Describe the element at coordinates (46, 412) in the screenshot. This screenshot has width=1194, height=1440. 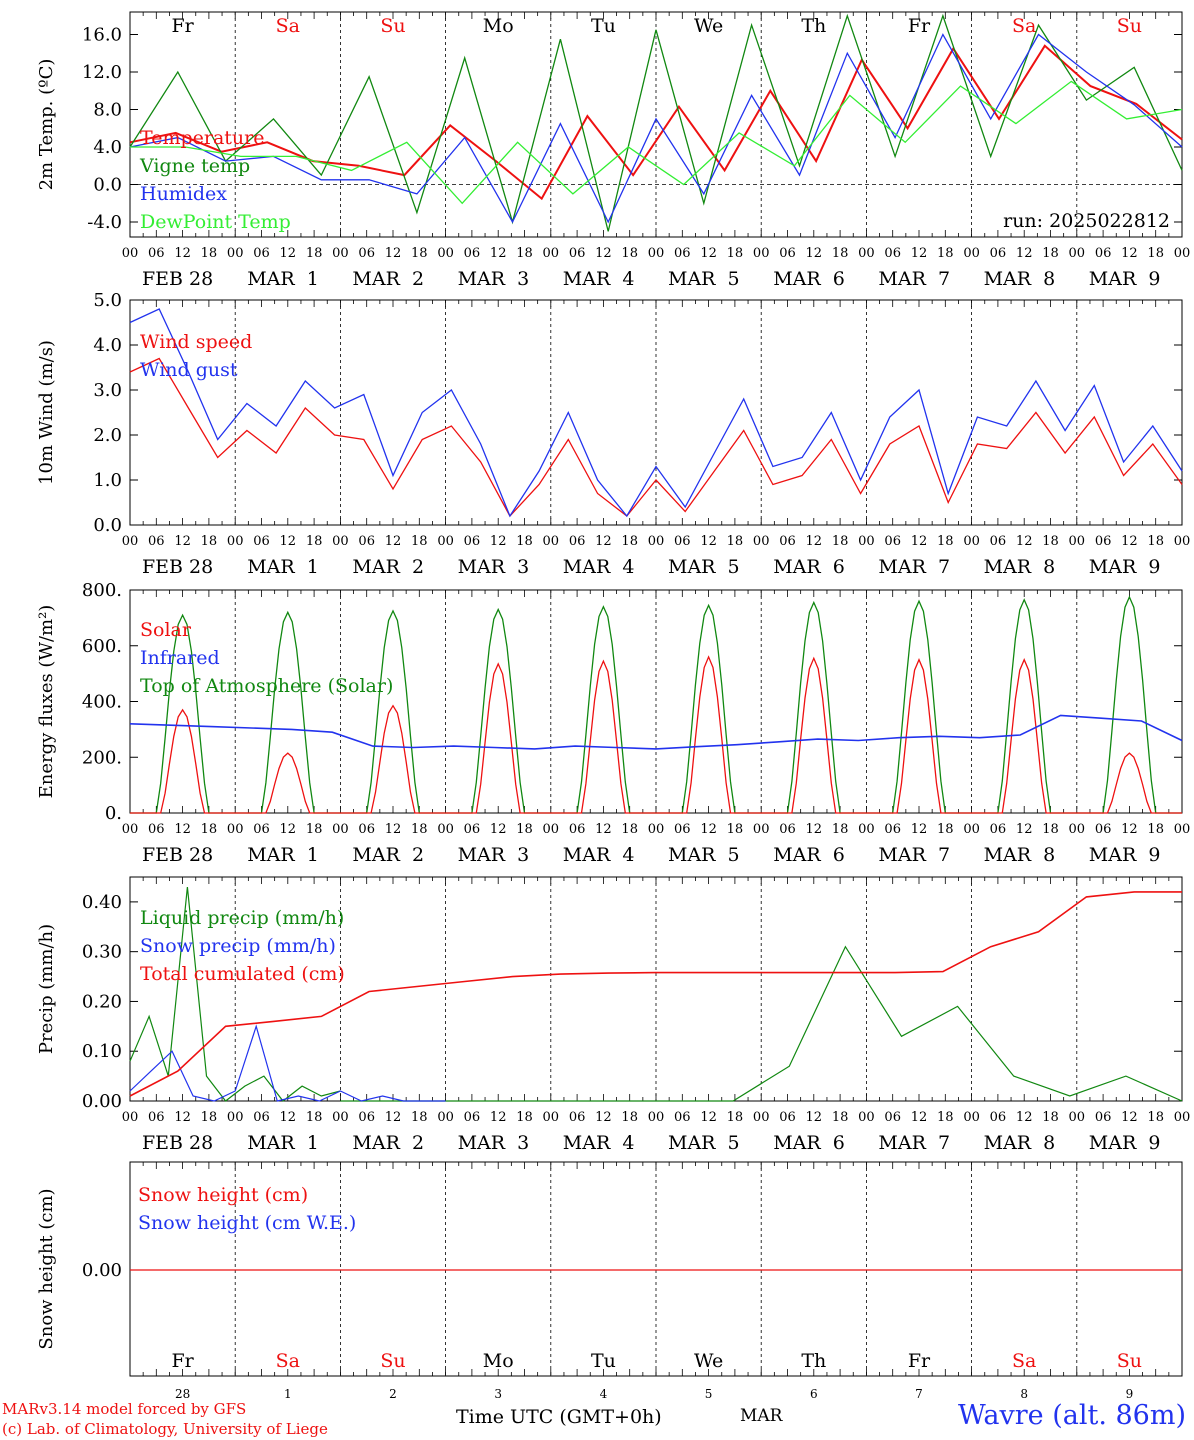
I see `y-axis-label: 10m Wind (m/s)` at that location.